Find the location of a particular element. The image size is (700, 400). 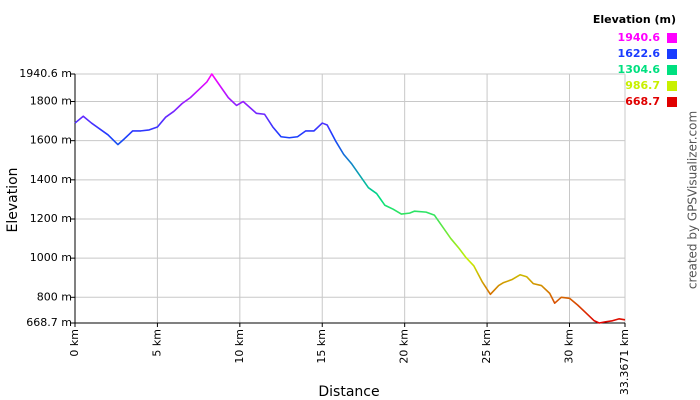

legend-title: Elevation (m) is located at coordinates (634, 19).